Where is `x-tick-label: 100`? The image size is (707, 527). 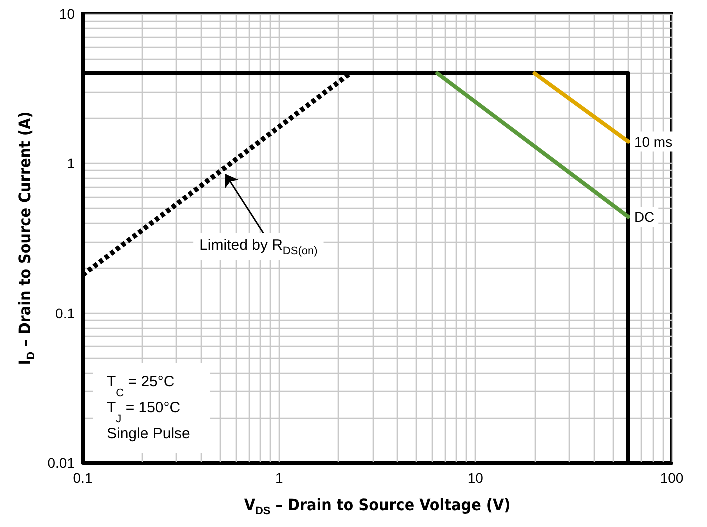
x-tick-label: 100 is located at coordinates (672, 478).